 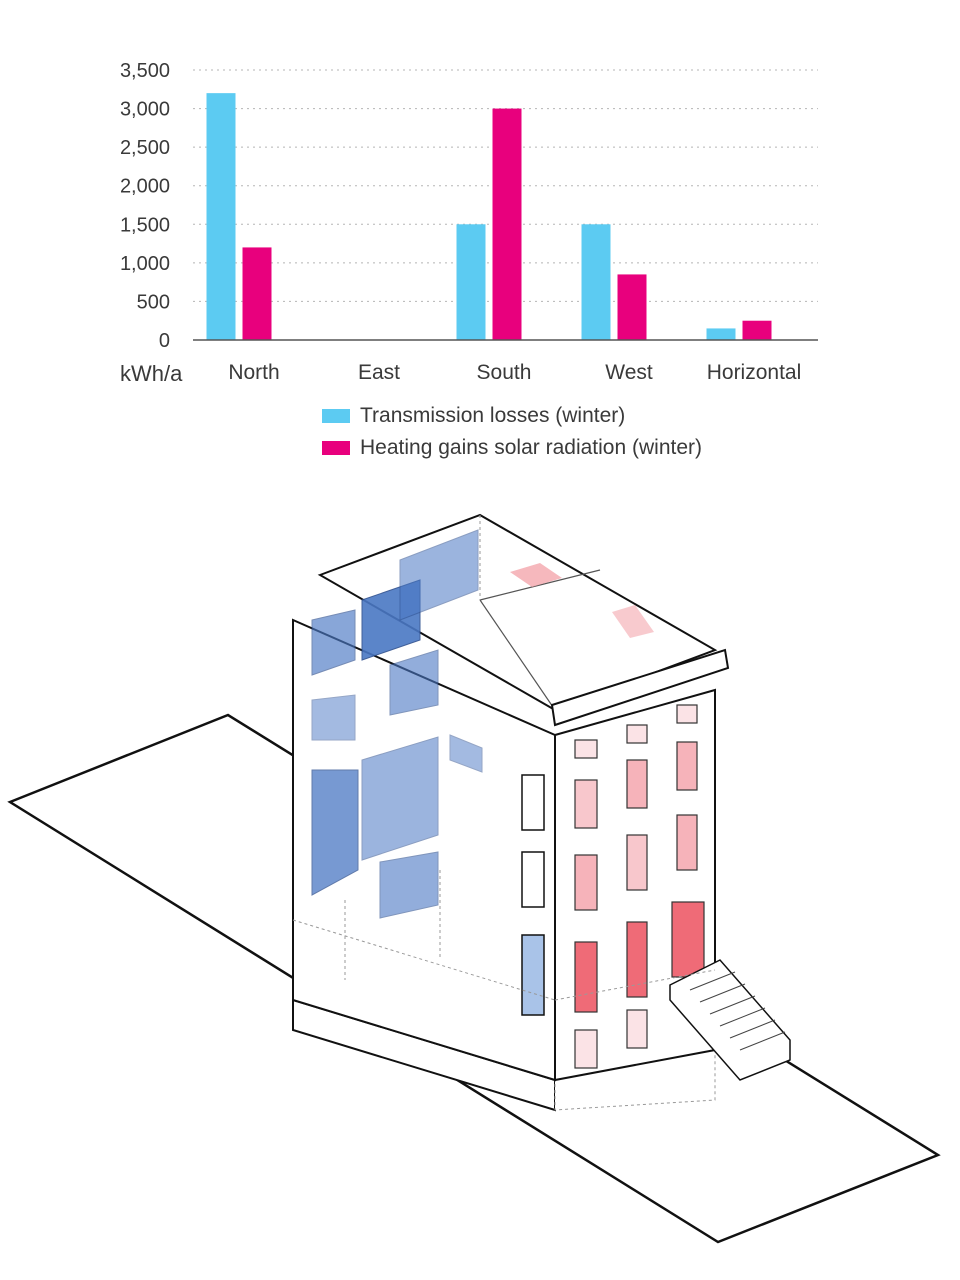 I want to click on rear-glazing-losses, so click(x=397, y=724).